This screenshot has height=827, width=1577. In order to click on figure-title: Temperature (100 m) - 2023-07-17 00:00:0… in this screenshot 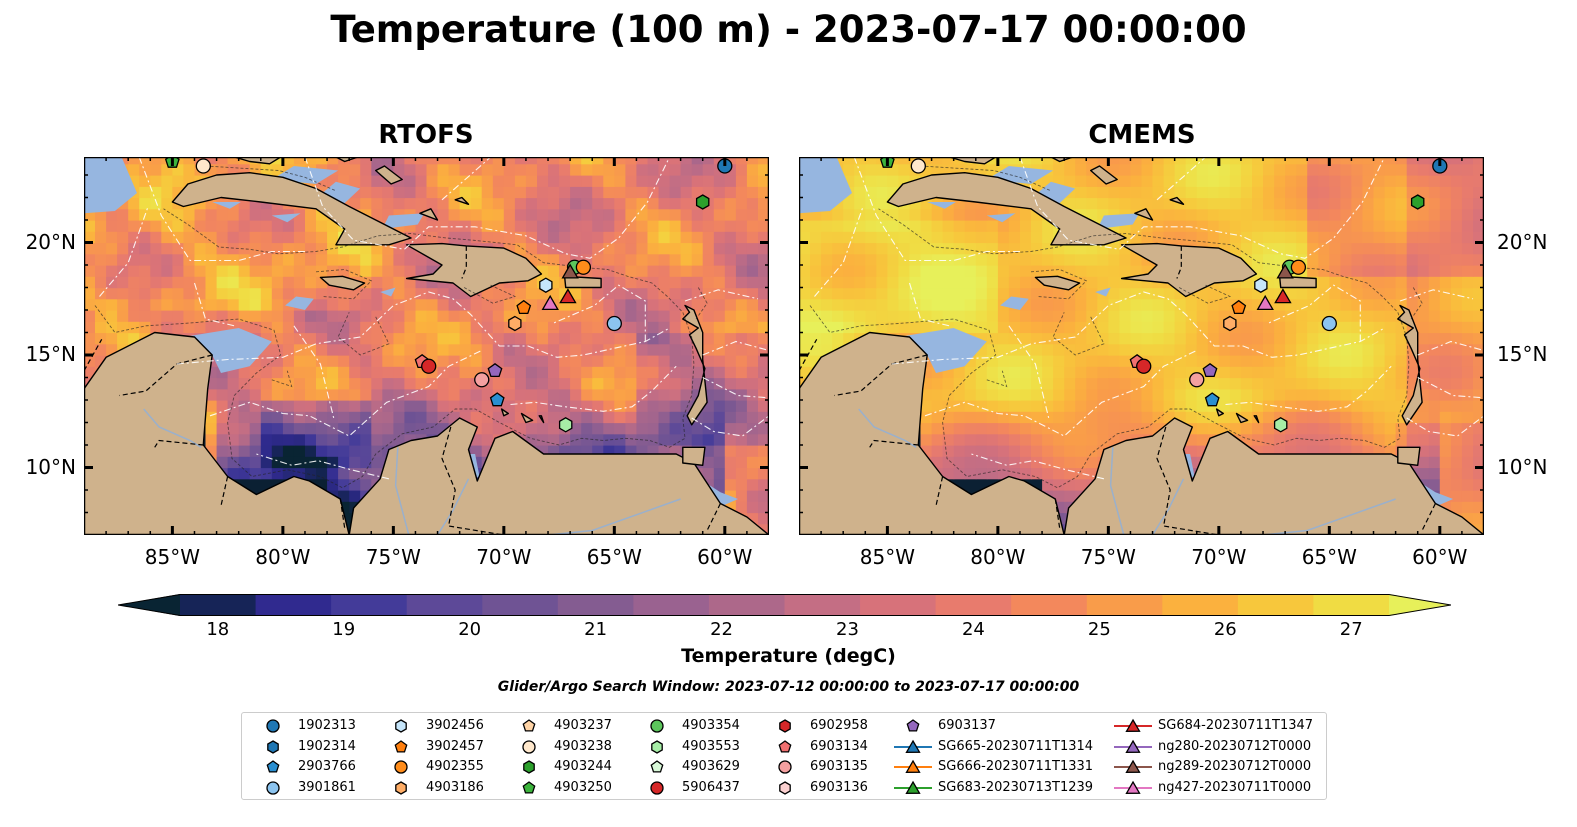, I will do `click(788, 29)`.